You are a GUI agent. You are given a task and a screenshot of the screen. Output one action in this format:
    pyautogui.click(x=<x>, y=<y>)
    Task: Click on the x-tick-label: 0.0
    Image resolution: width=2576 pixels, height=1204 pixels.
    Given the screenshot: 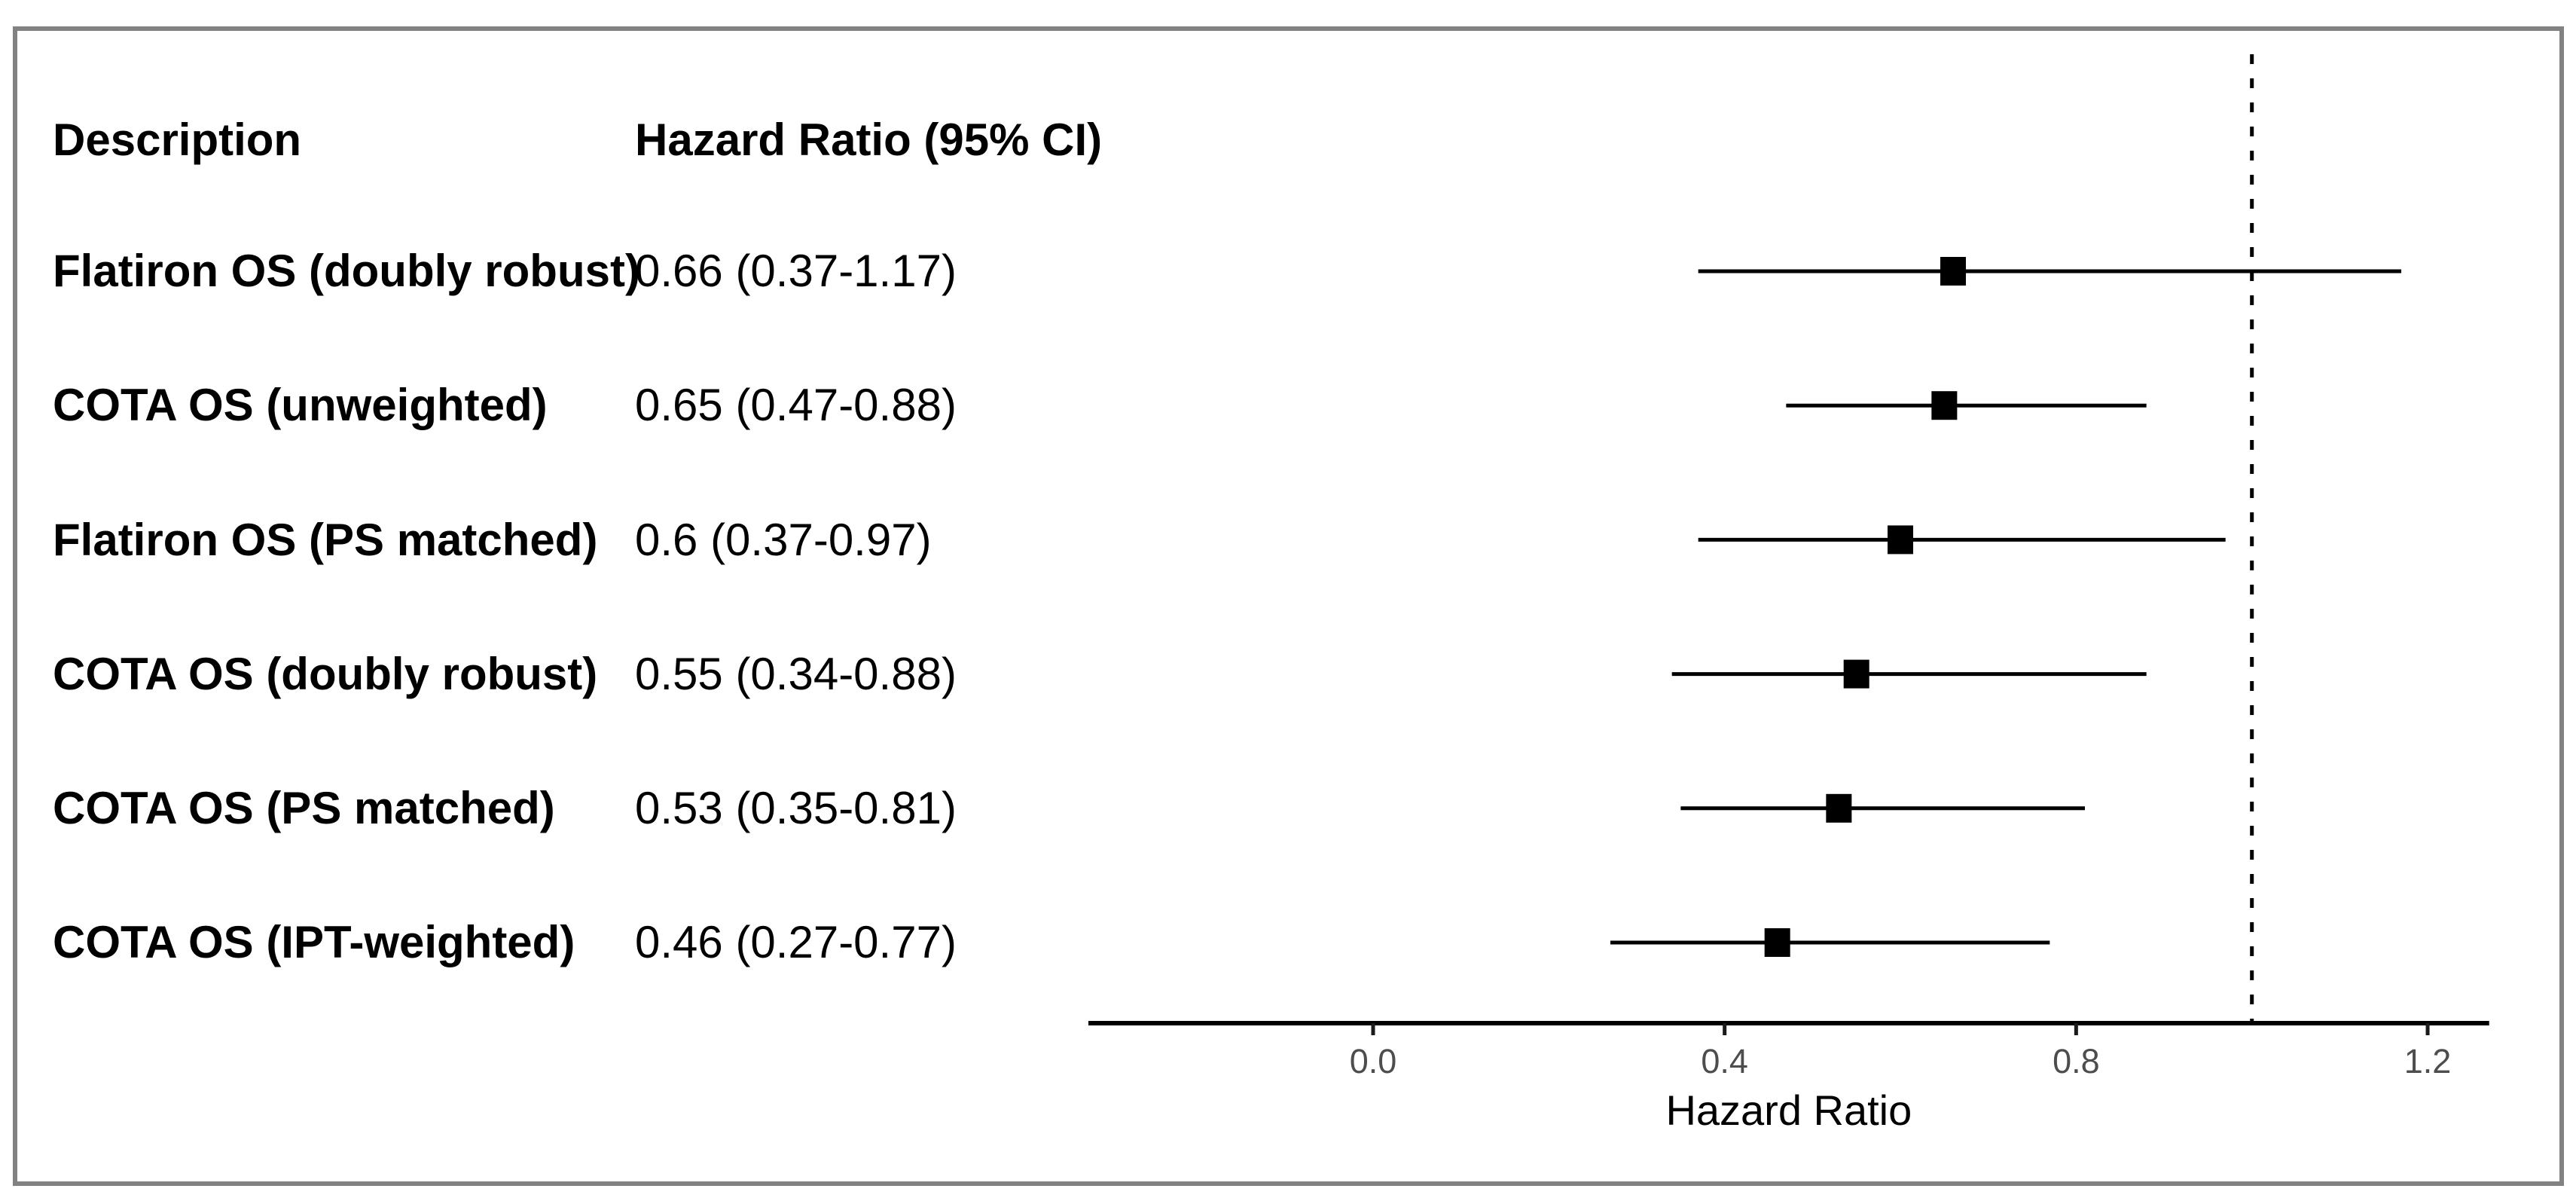 What is the action you would take?
    pyautogui.click(x=1374, y=1061)
    